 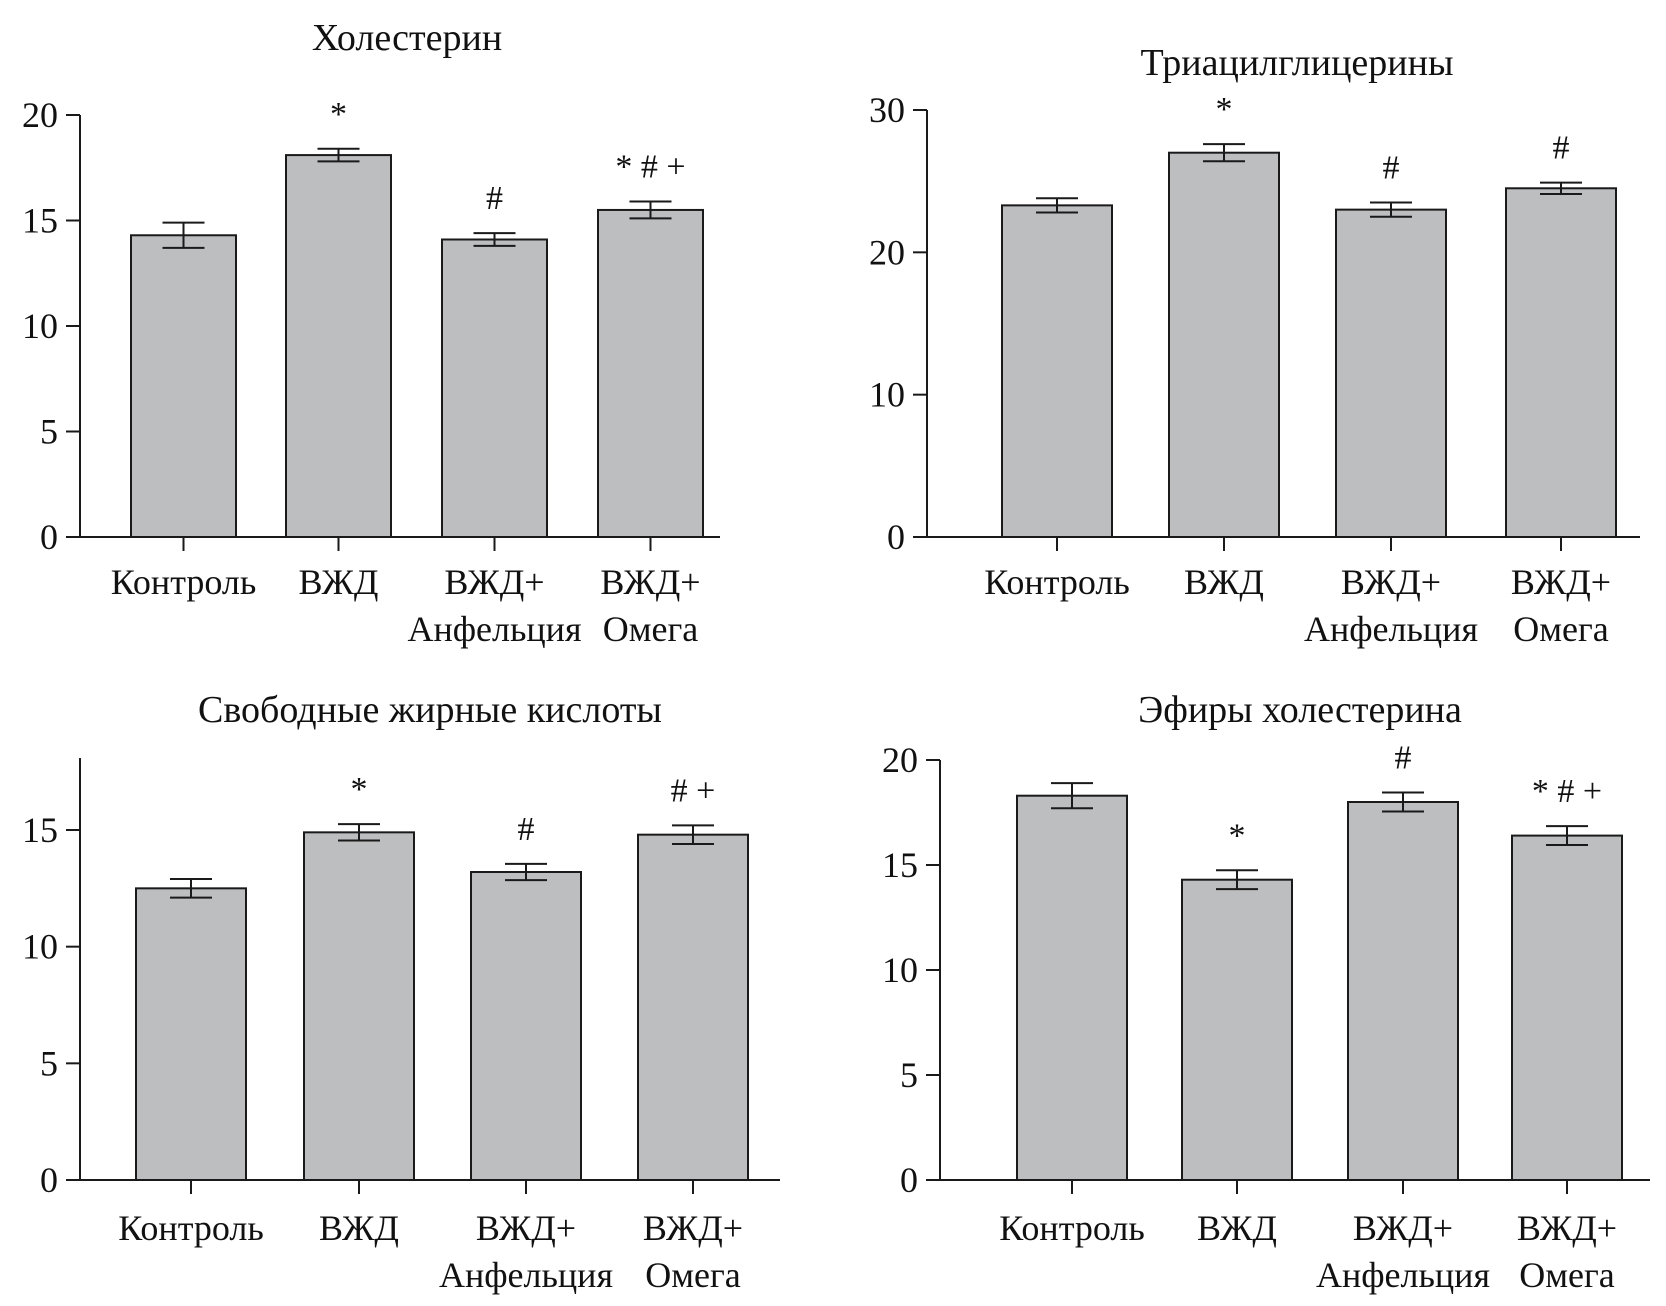 I want to click on chart-title: Эфиры холестерина, so click(x=1300, y=710).